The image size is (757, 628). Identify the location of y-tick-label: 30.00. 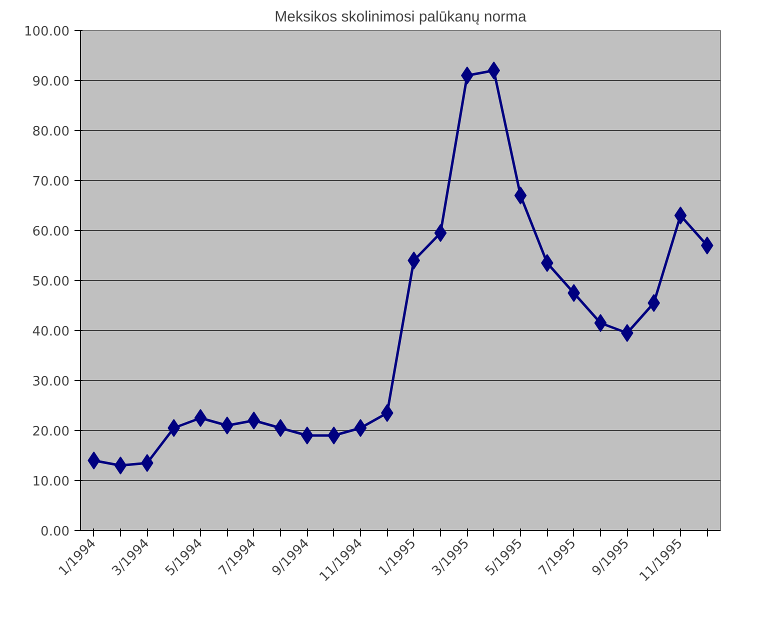
(51, 382).